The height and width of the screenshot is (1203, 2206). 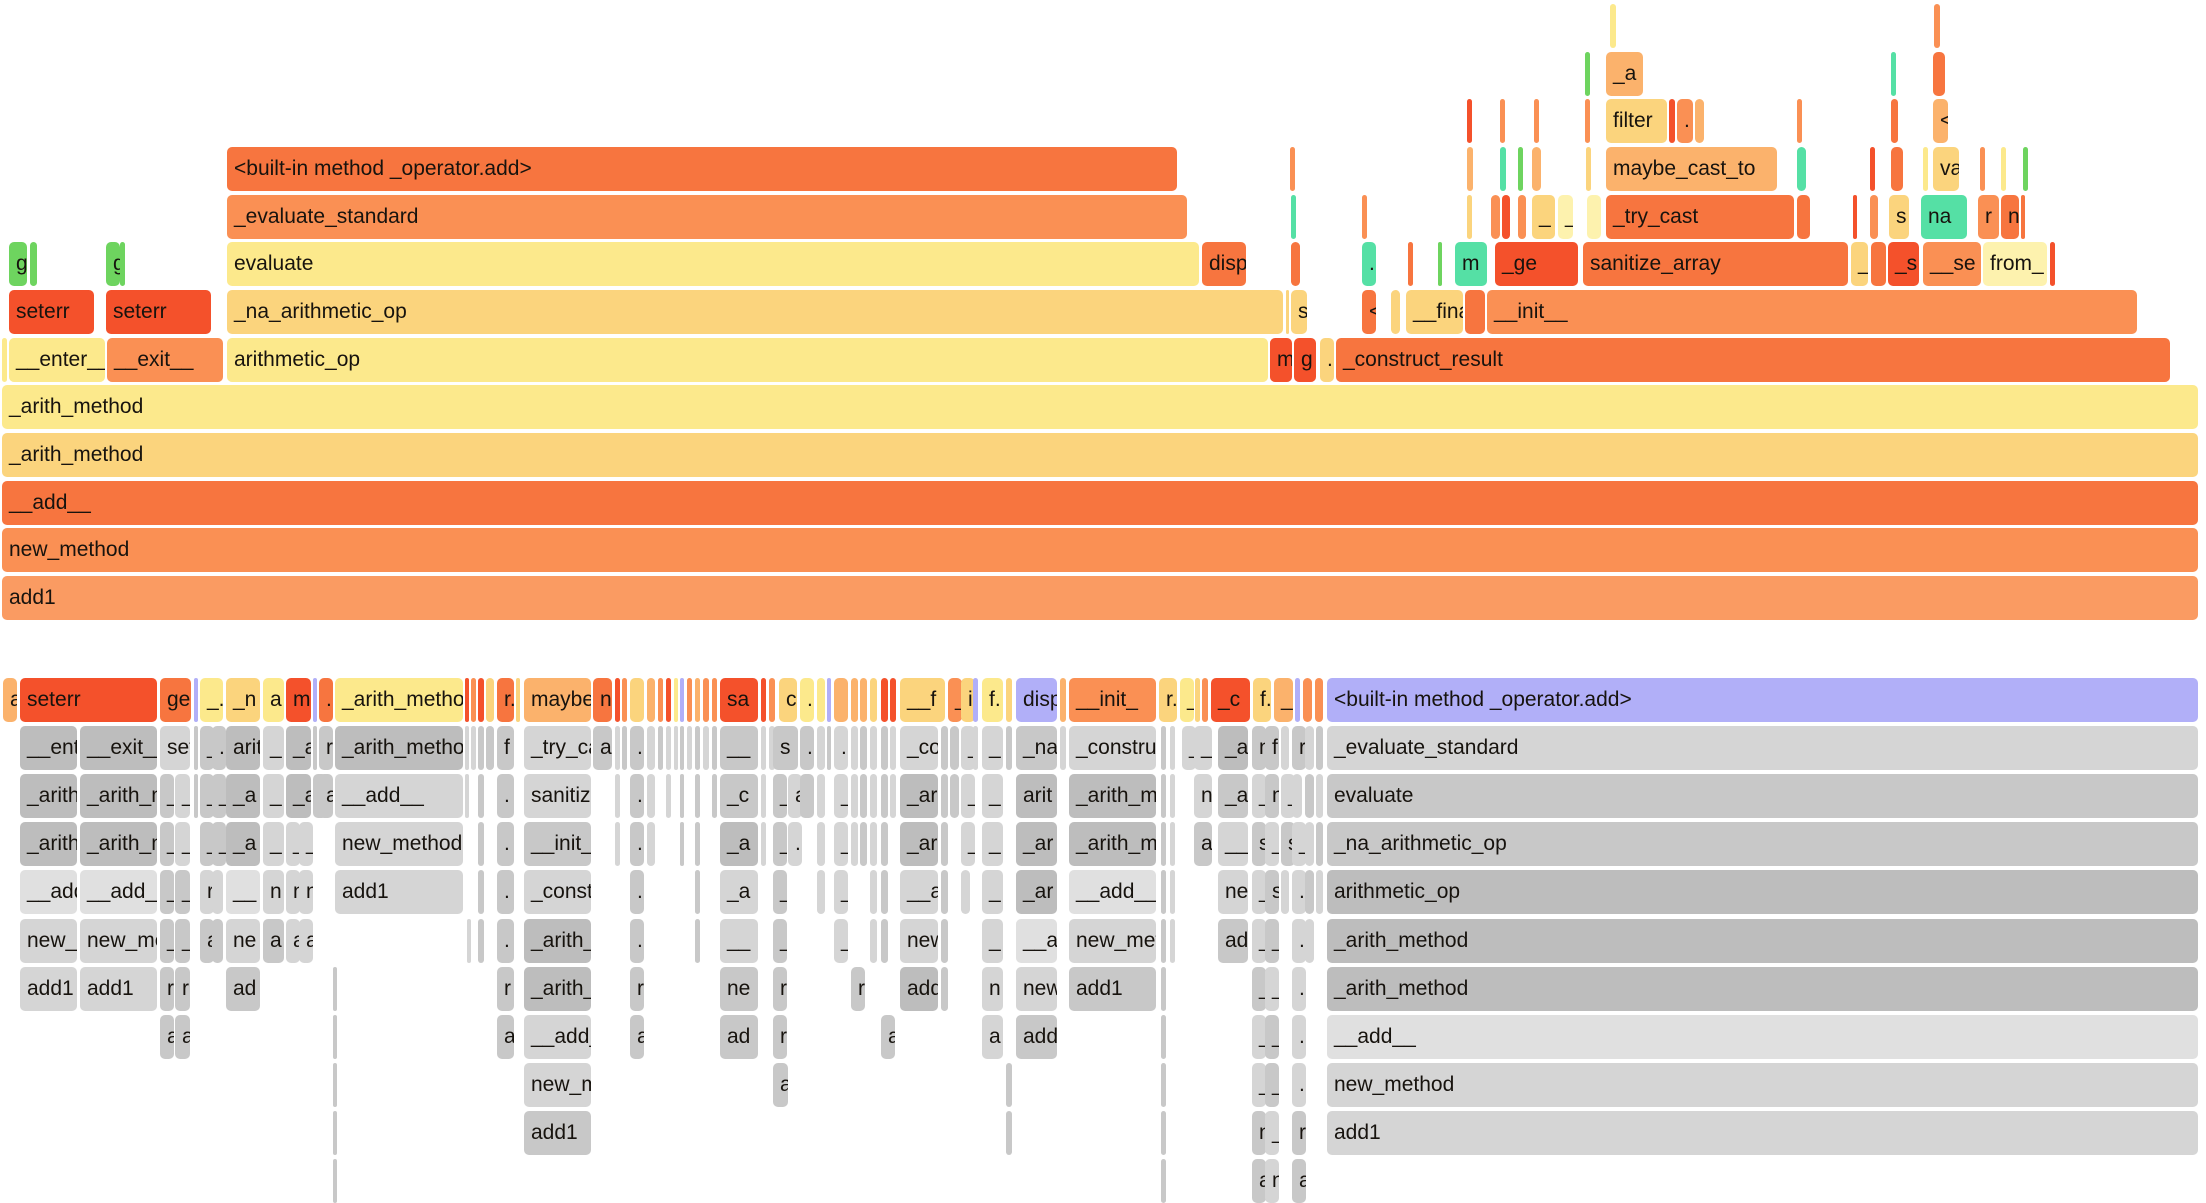 I want to click on frame-c: c, so click(x=788, y=700).